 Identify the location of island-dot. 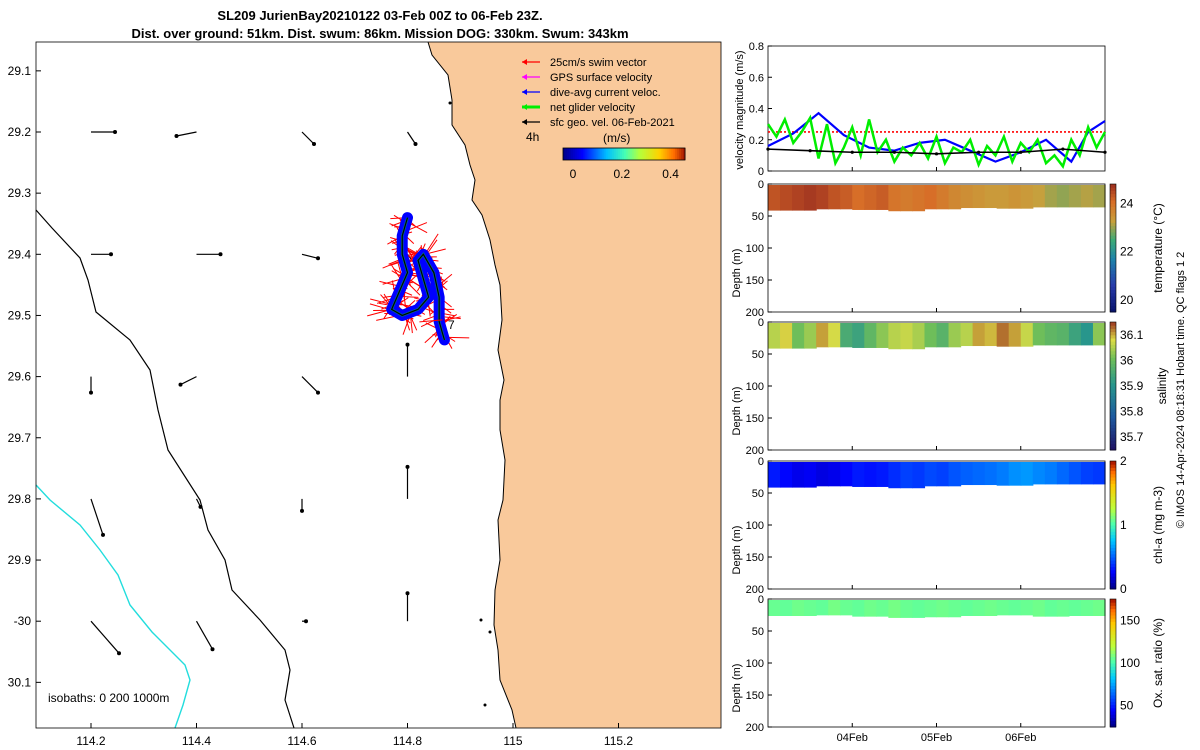
(481, 620).